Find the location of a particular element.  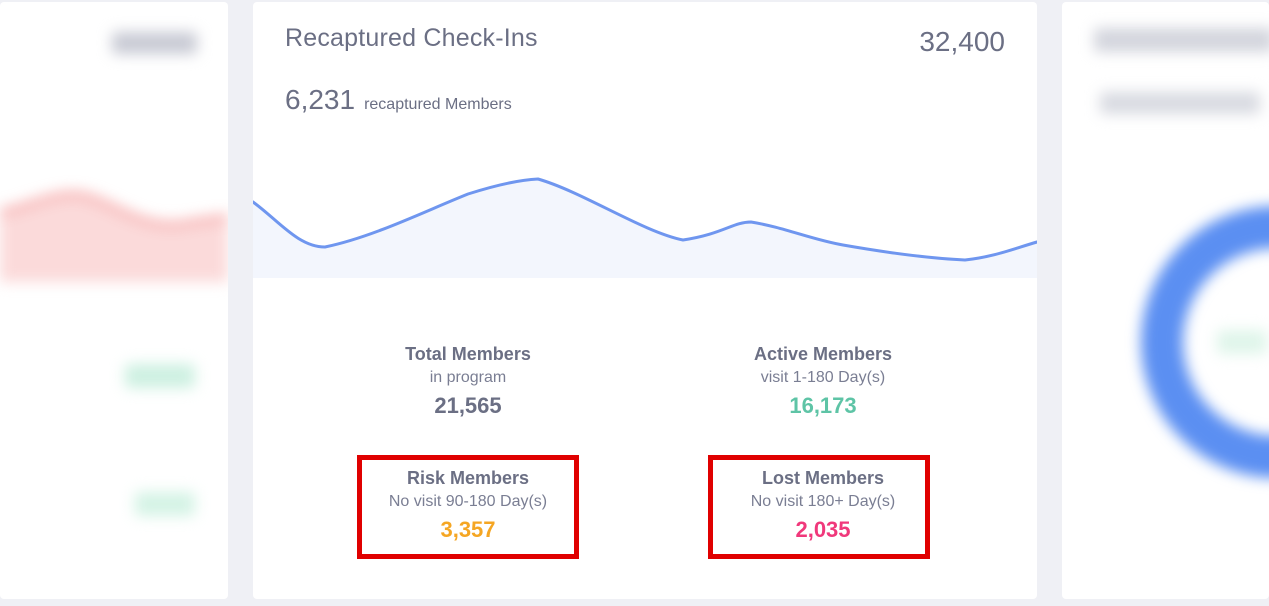

recaptured-label: recaptured Members is located at coordinates (438, 104).